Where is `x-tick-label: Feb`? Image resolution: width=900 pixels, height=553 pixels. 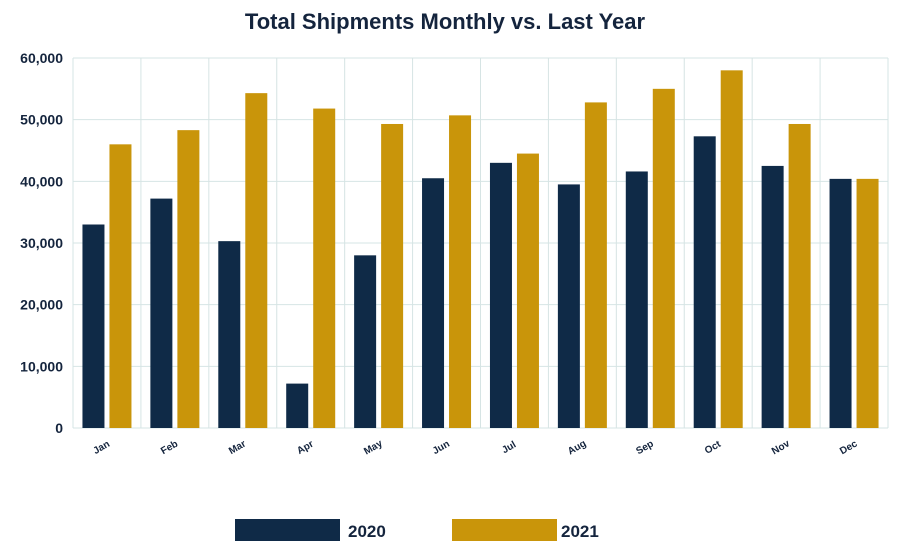
x-tick-label: Feb is located at coordinates (169, 448).